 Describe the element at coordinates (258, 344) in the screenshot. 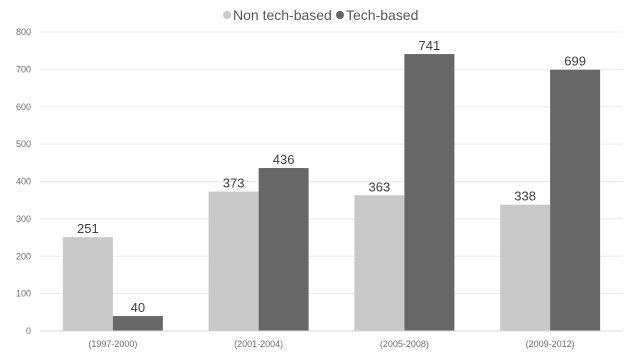

I see `x-category-label: (2001-2004)` at that location.